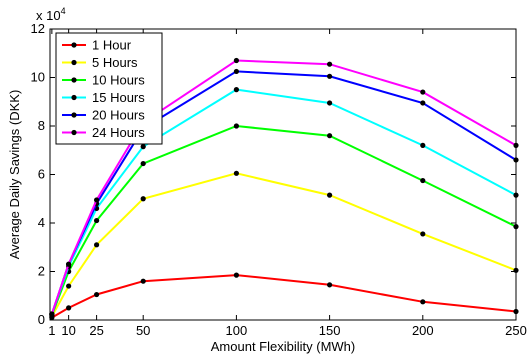 This screenshot has height=356, width=530. Describe the element at coordinates (112, 45) in the screenshot. I see `legend-label: 1 Hour` at that location.